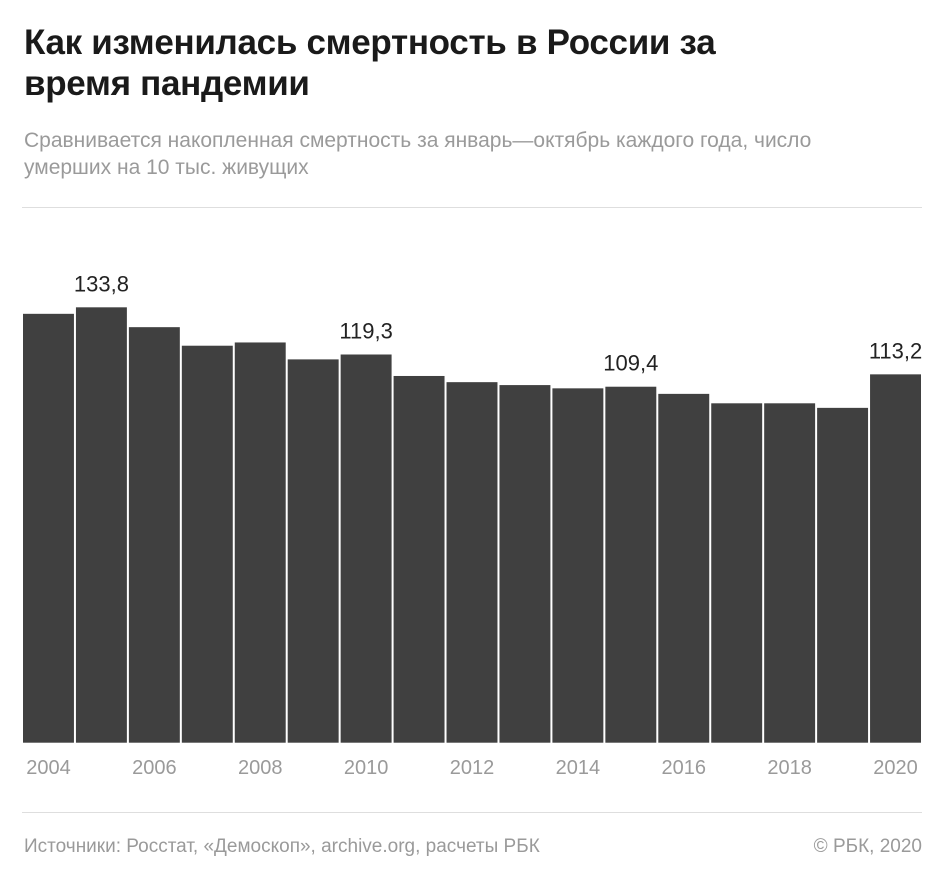 The height and width of the screenshot is (888, 945). I want to click on bar-2006, so click(154, 535).